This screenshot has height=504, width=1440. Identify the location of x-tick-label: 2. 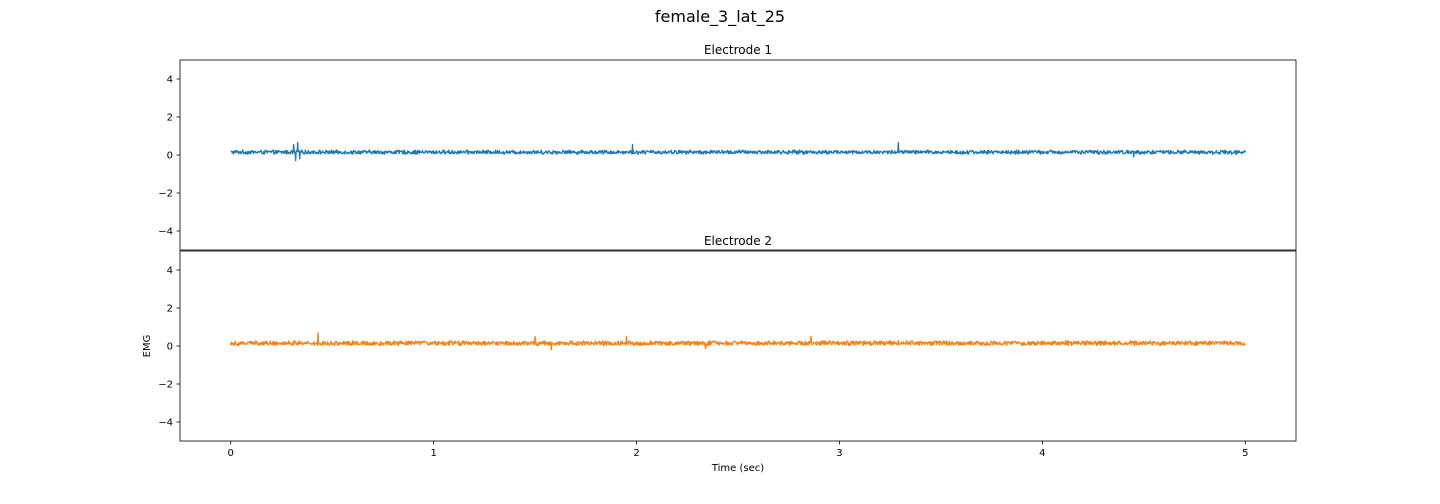
(636, 453).